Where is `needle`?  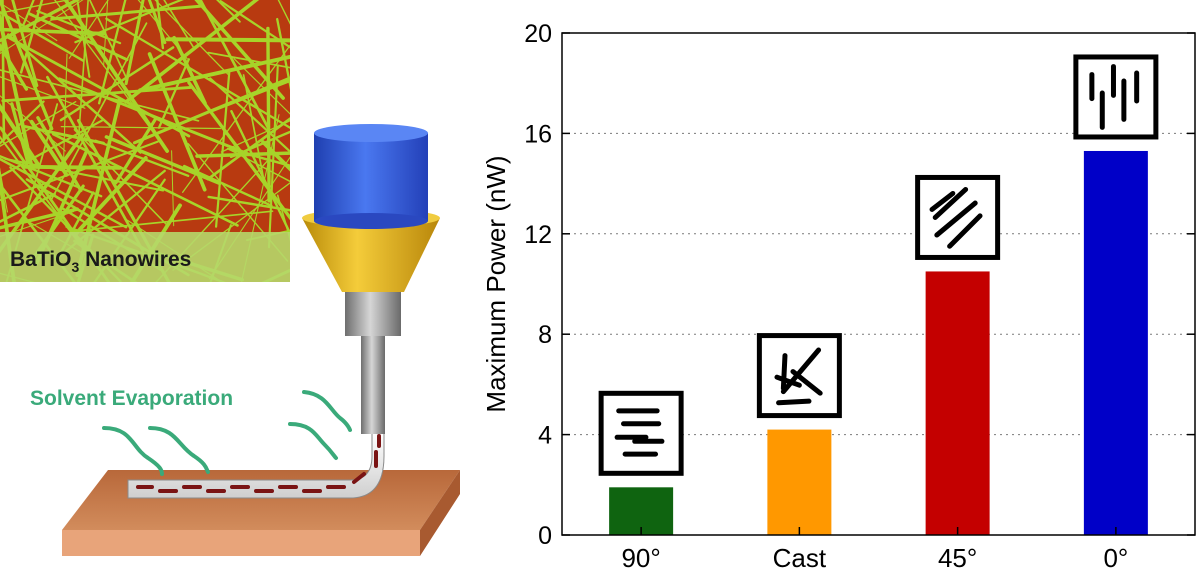
needle is located at coordinates (373, 382).